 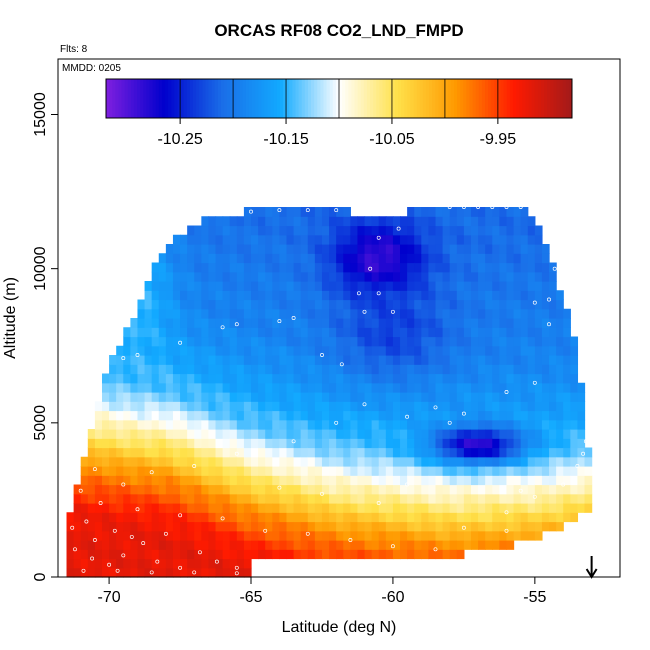 I want to click on y-tick-label: 15000, so click(x=40, y=114).